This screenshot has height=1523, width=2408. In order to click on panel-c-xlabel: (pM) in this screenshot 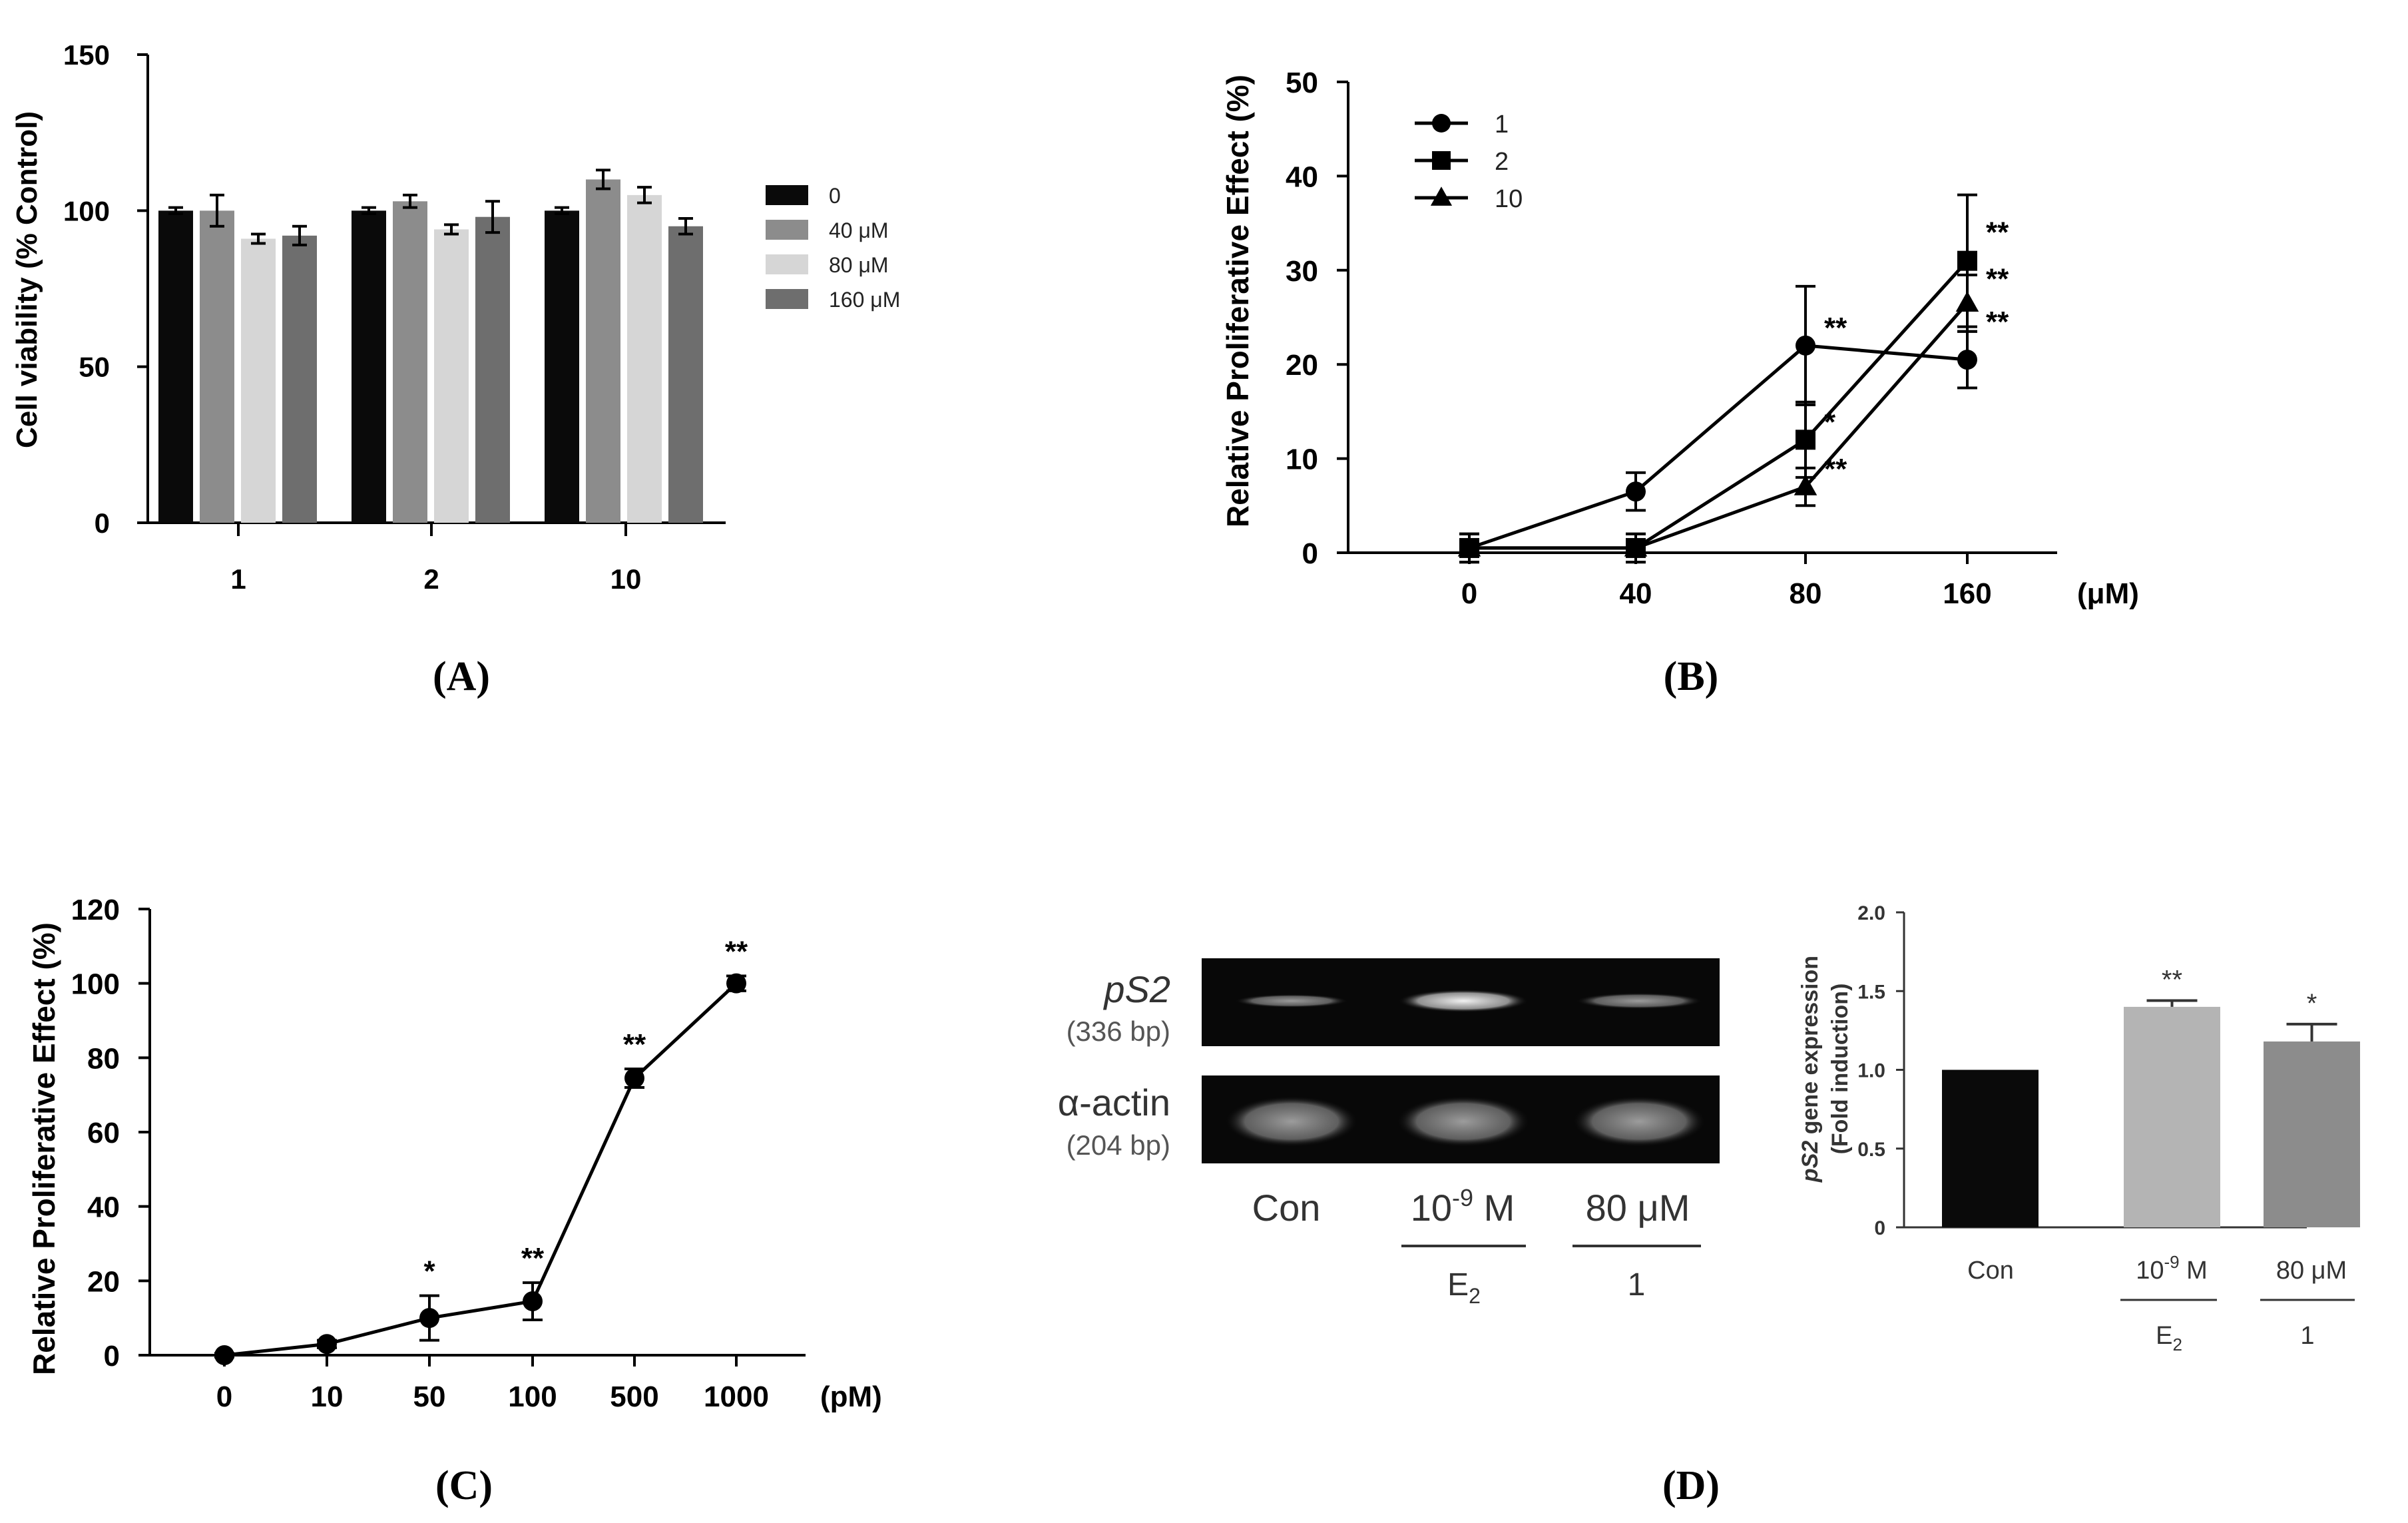, I will do `click(851, 1396)`.